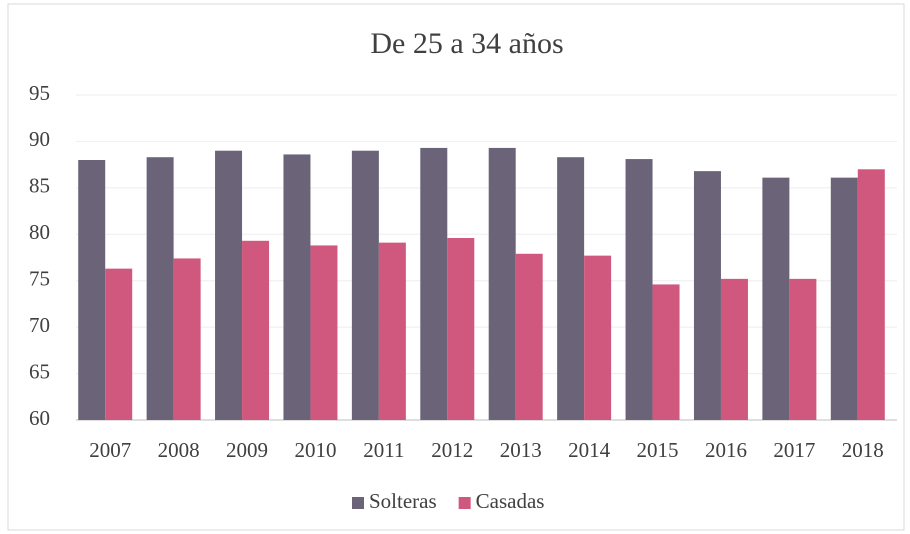  What do you see at coordinates (39, 371) in the screenshot?
I see `y-tick-label: 65` at bounding box center [39, 371].